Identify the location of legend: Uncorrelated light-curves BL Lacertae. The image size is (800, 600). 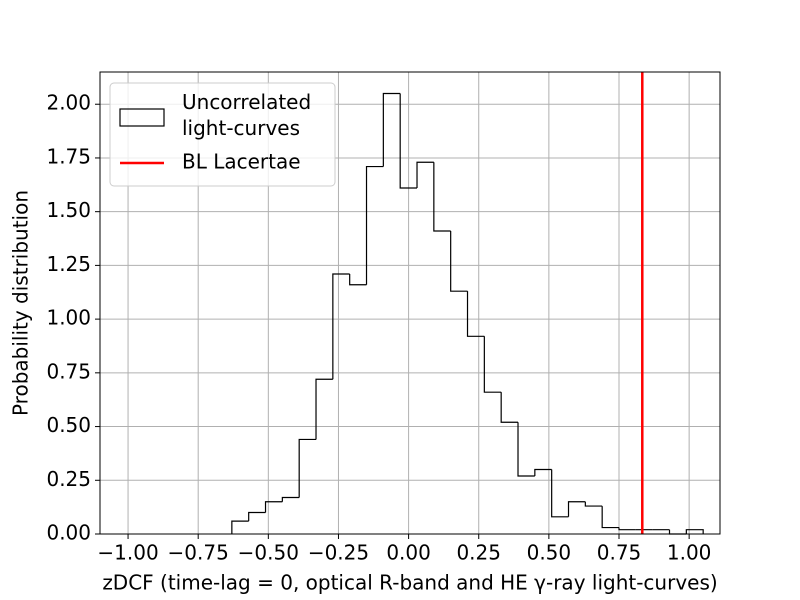
(222, 134).